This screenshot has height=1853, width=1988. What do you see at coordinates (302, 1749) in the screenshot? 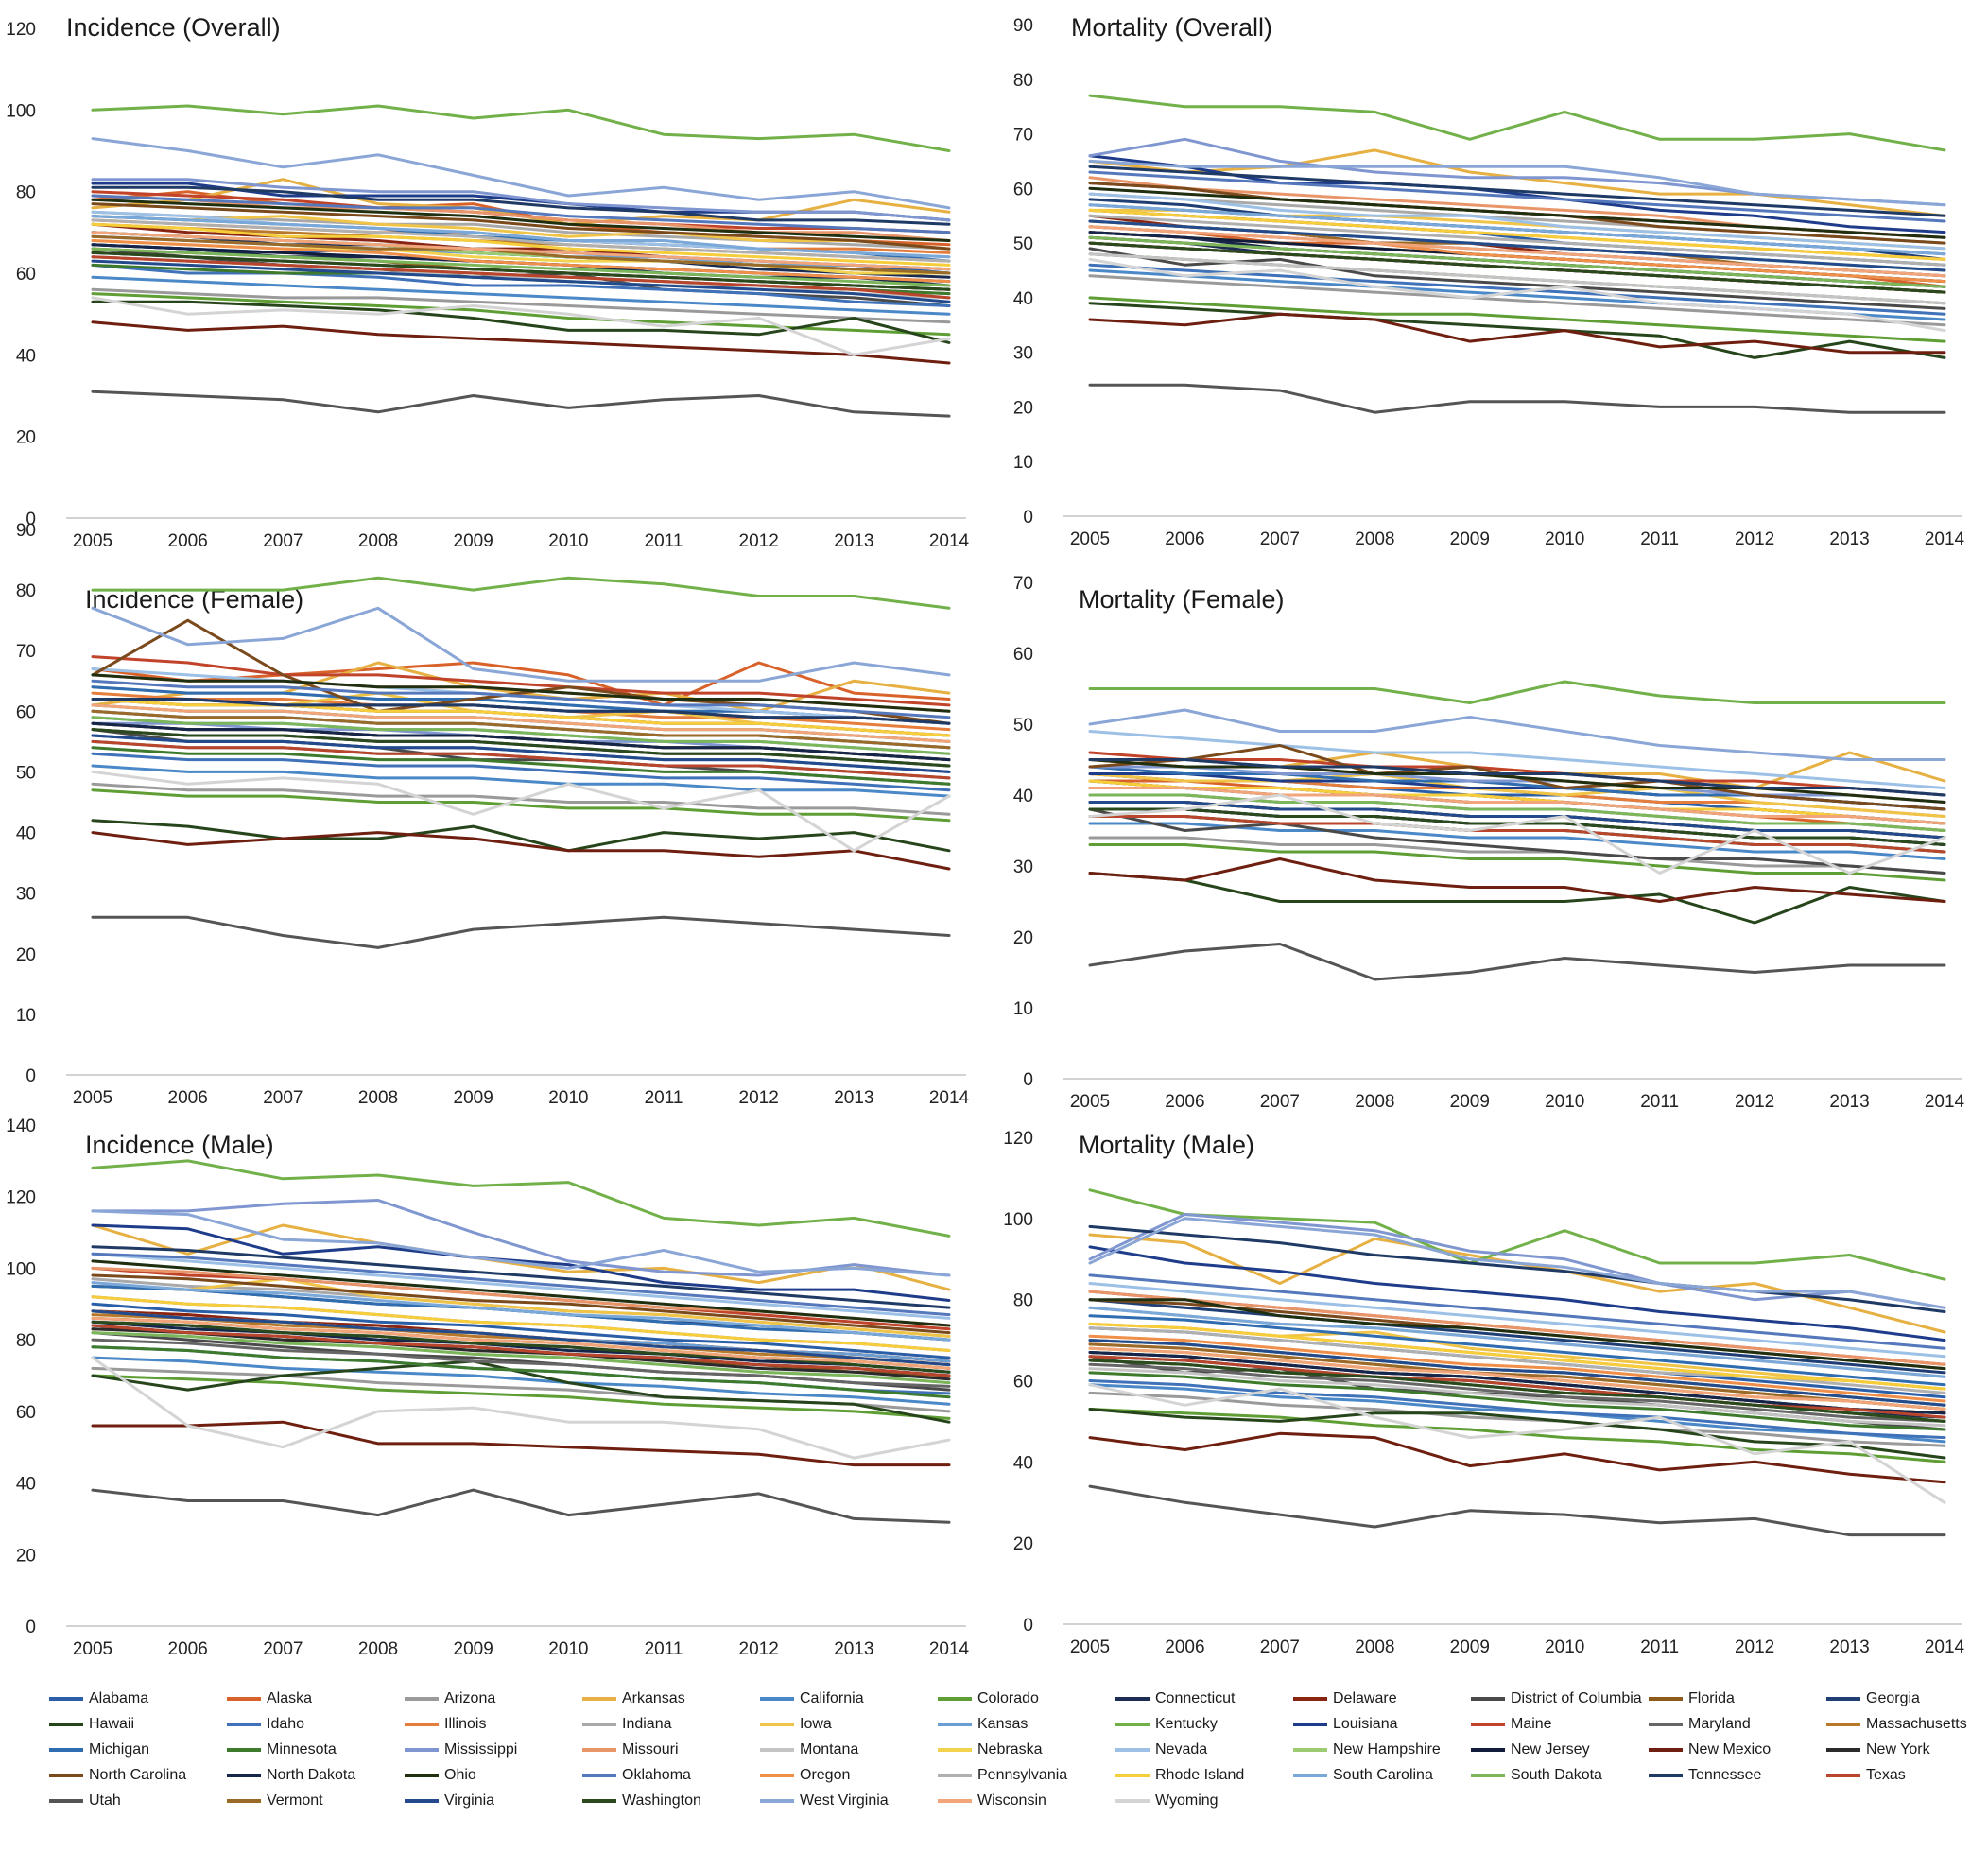
I see `legend-label: Minnesota` at bounding box center [302, 1749].